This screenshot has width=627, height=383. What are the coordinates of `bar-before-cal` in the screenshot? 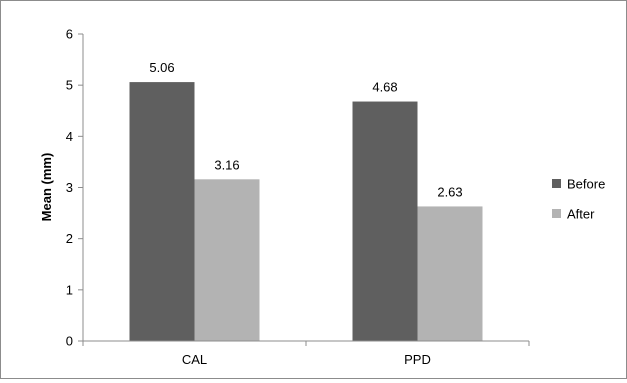 It's located at (162, 211).